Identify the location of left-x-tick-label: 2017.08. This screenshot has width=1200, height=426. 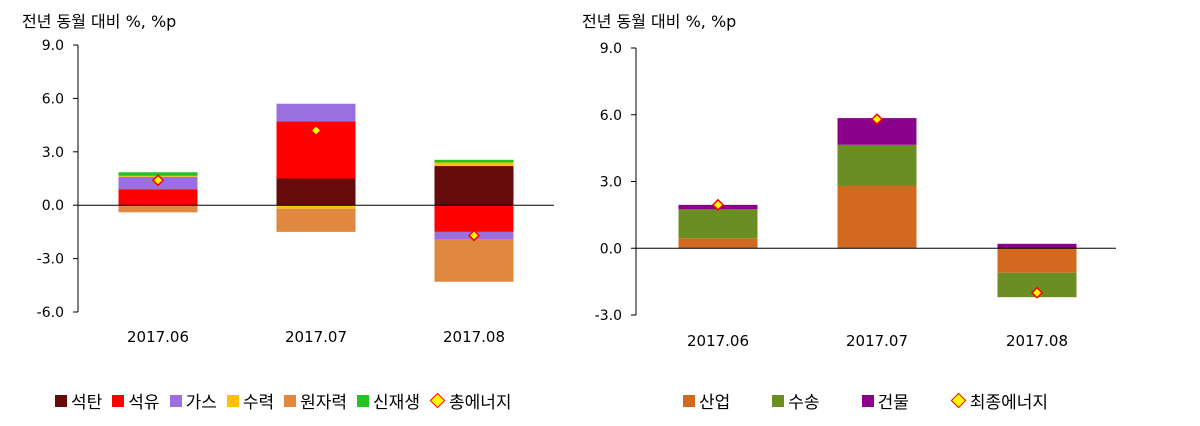
(474, 337).